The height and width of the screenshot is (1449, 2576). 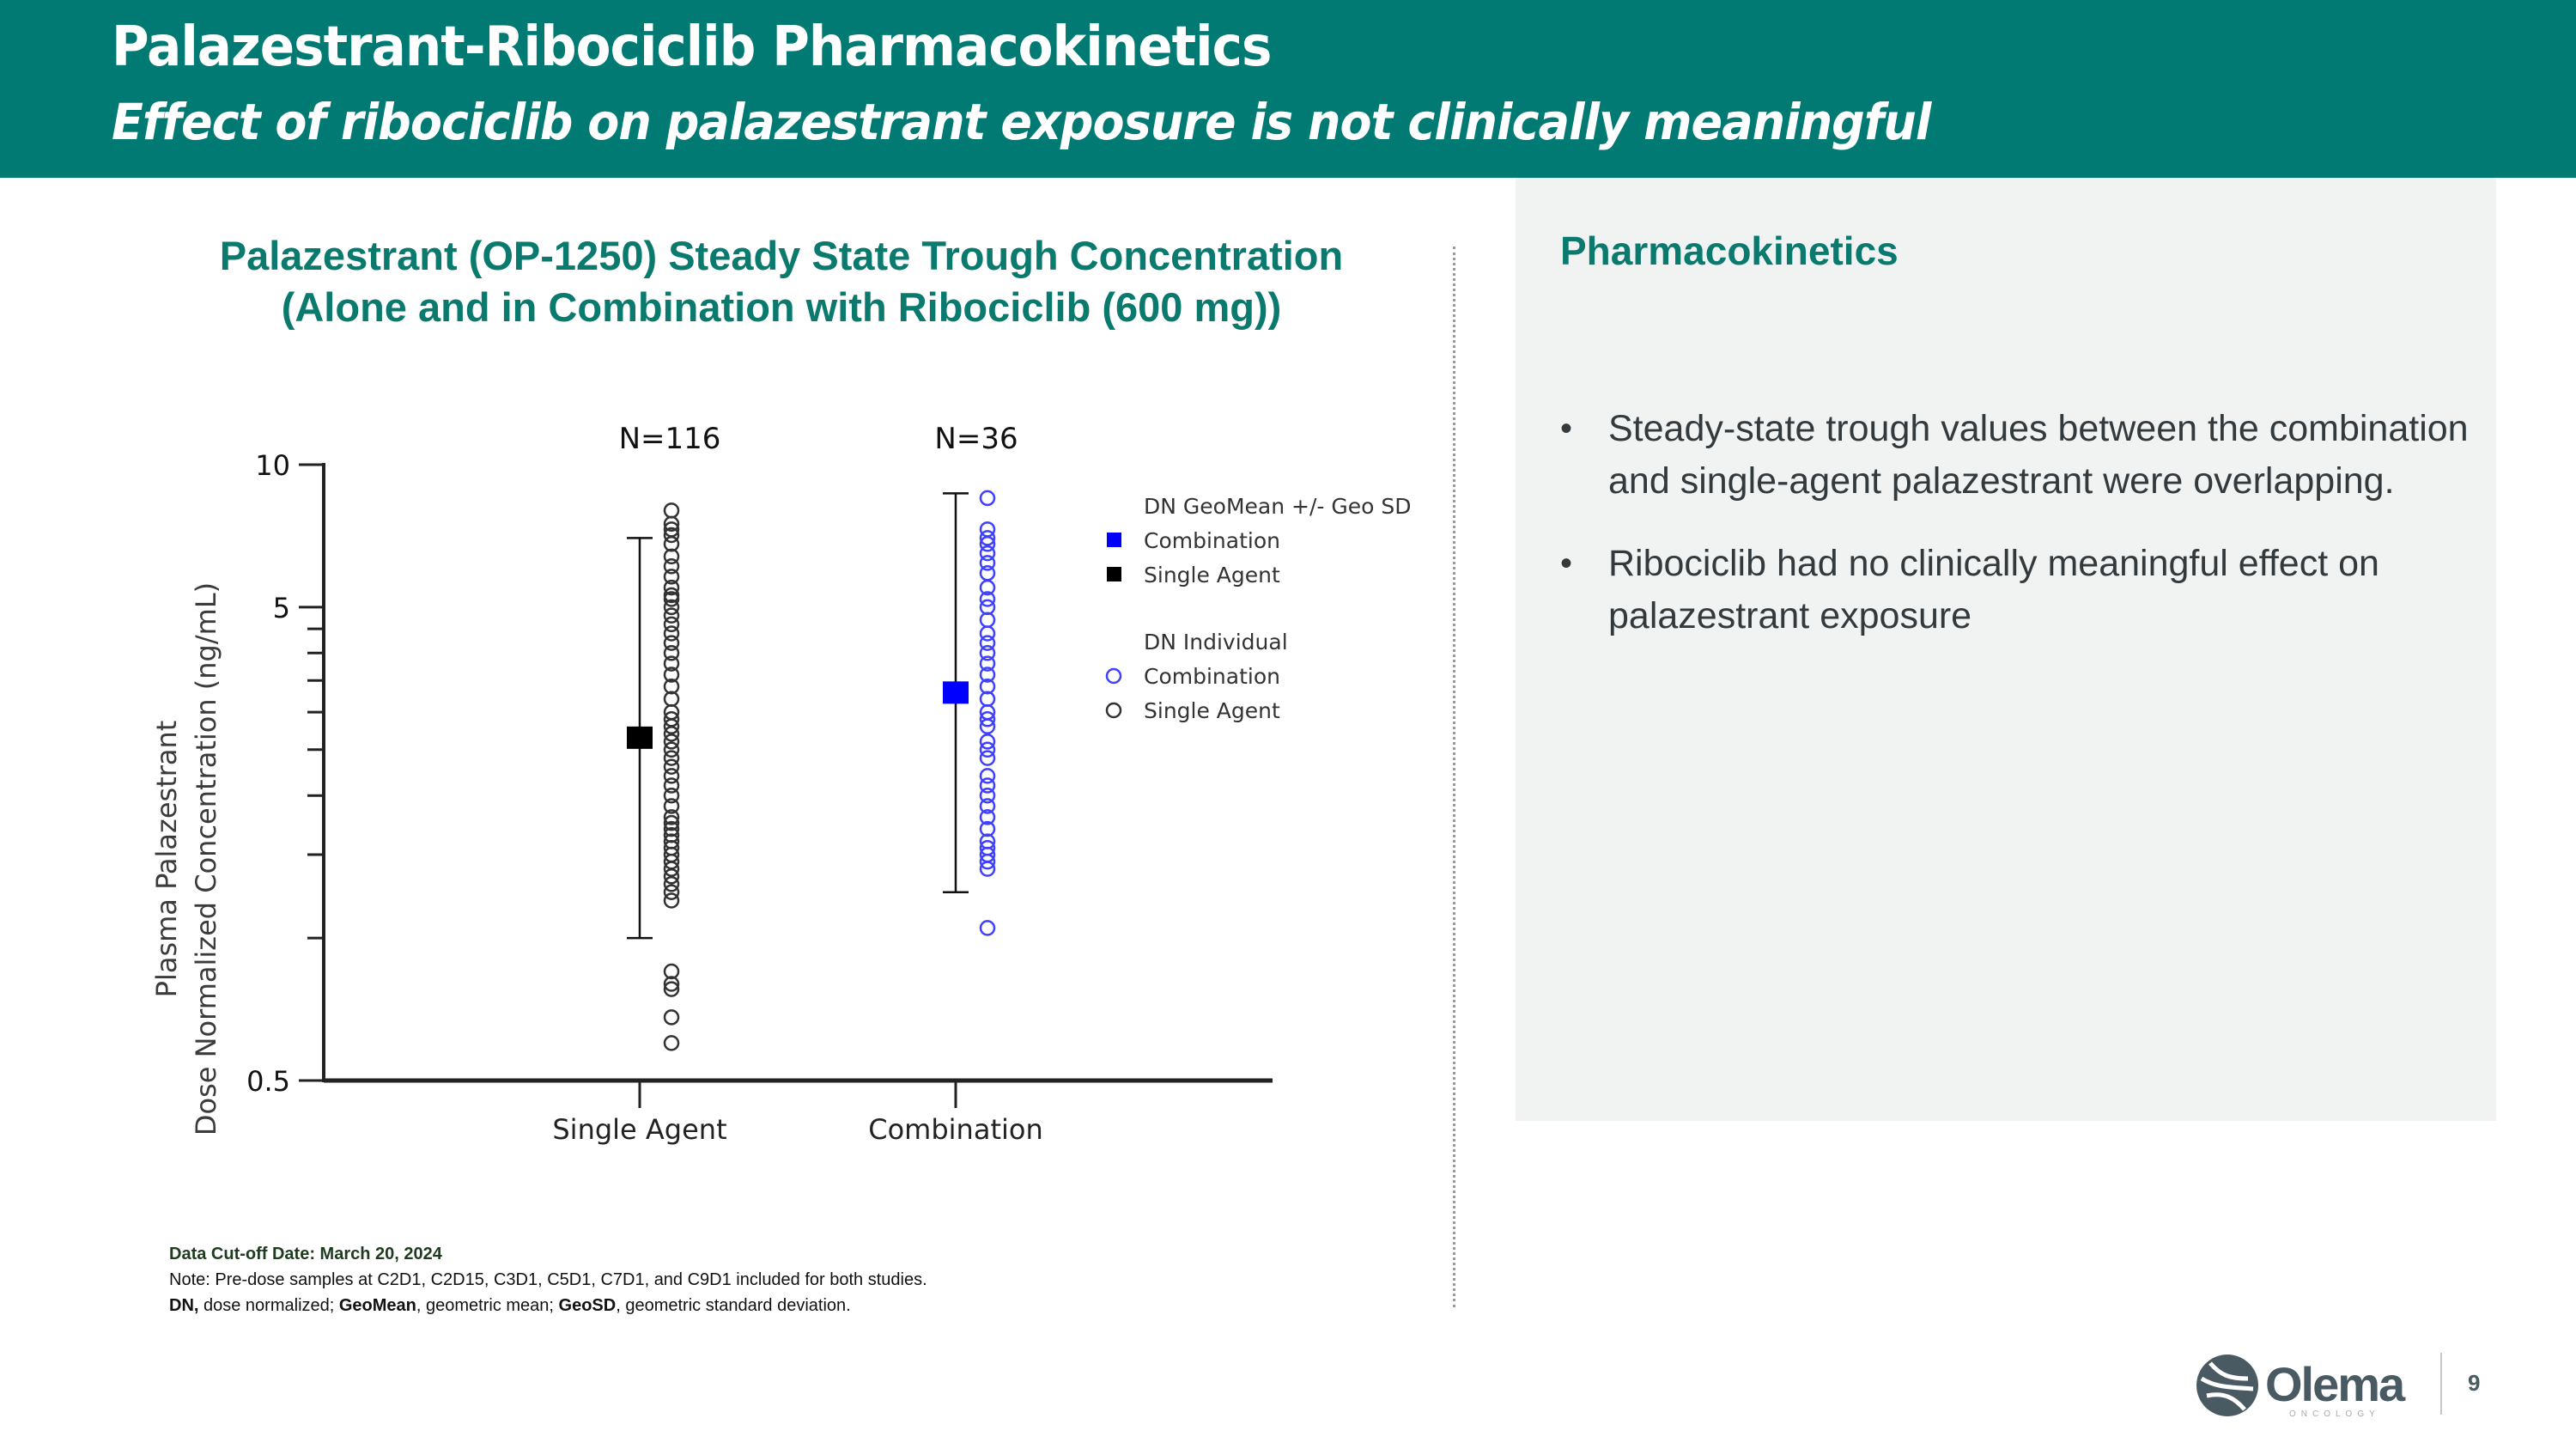 I want to click on abbr-dn-text: dose normalized;, so click(x=269, y=1305).